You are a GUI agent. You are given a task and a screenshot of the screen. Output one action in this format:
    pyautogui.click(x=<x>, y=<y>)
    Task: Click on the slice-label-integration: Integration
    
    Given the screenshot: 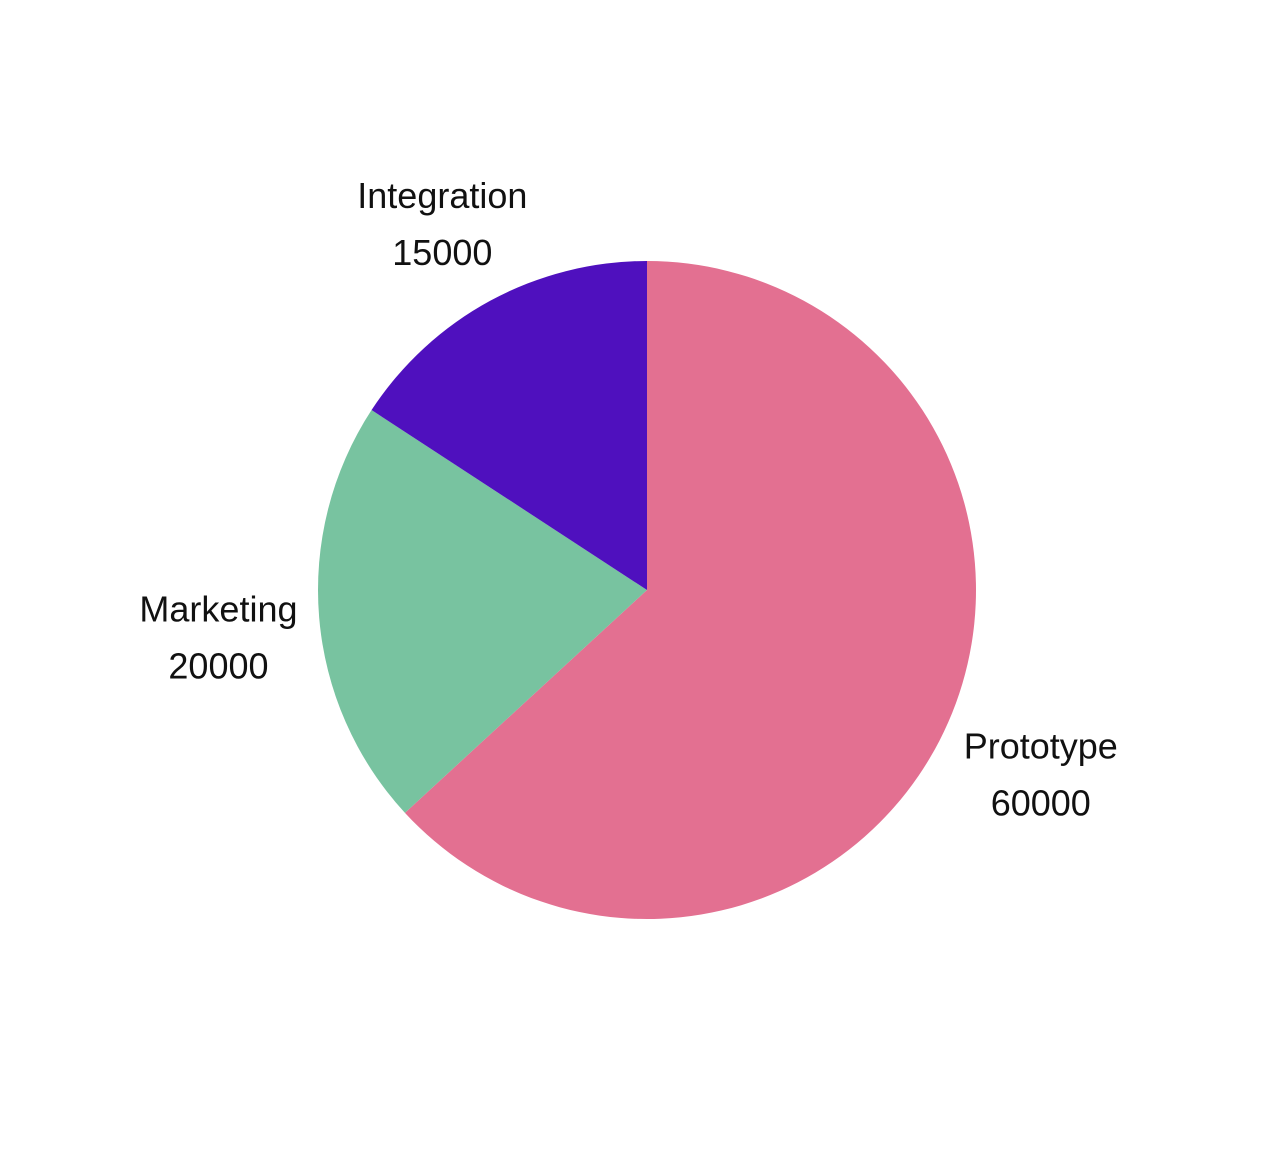 What is the action you would take?
    pyautogui.click(x=442, y=195)
    